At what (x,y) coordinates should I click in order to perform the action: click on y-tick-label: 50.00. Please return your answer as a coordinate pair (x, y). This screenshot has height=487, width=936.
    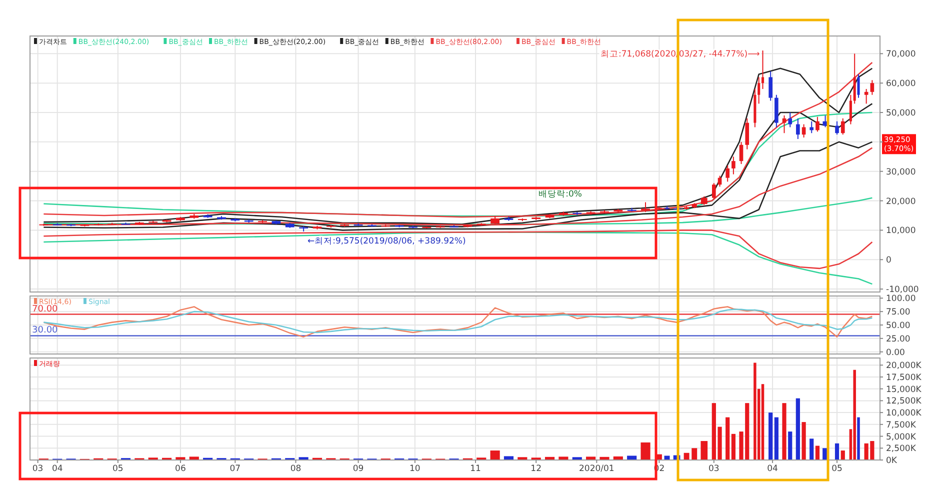
    Looking at the image, I should click on (898, 326).